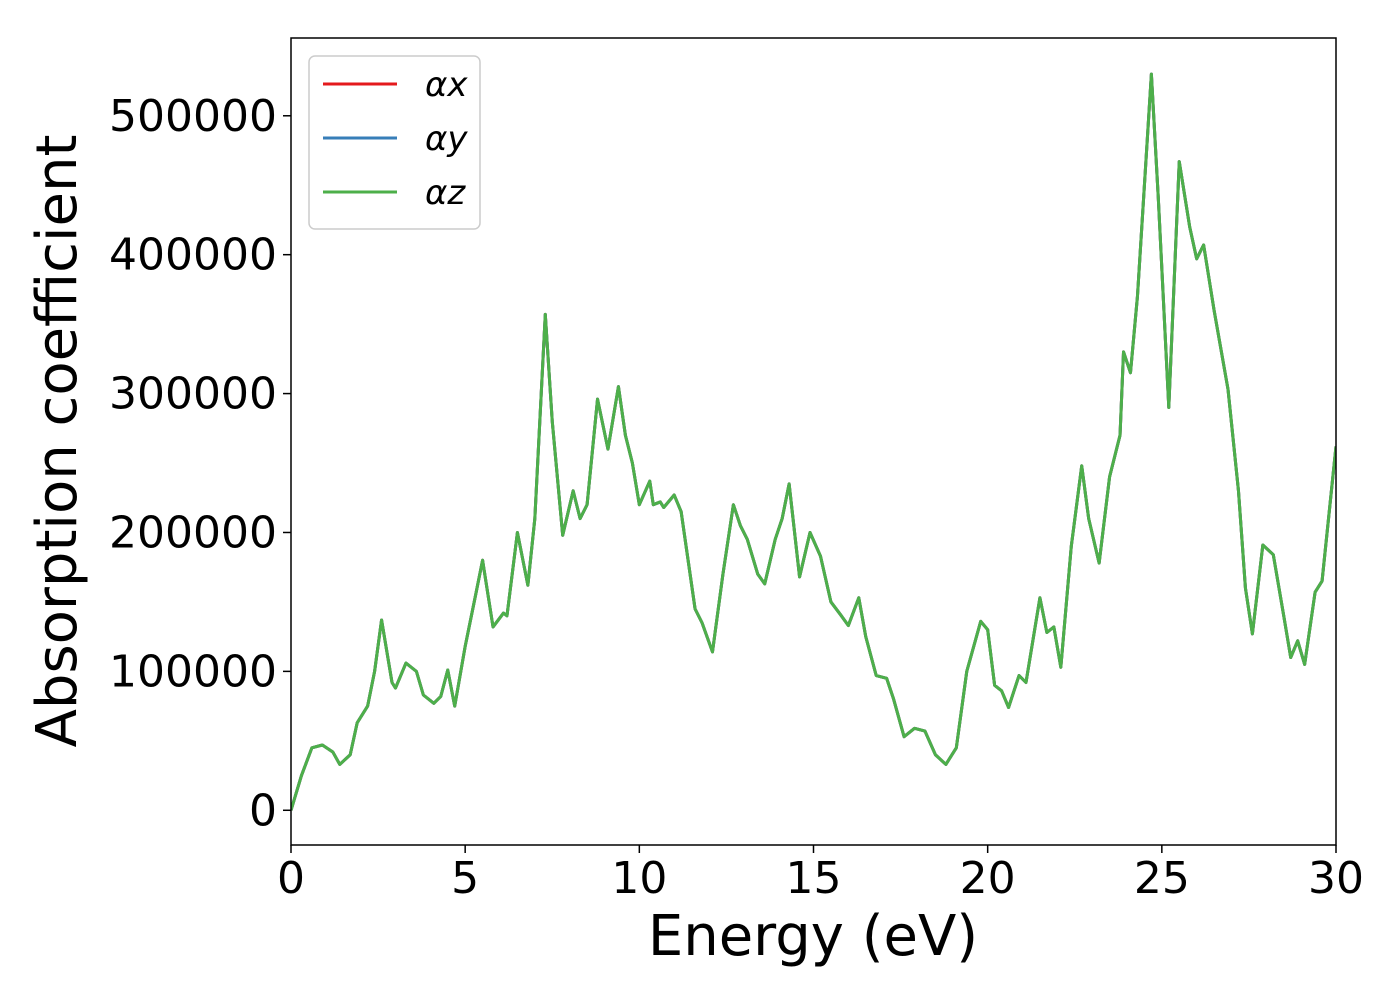 The height and width of the screenshot is (1000, 1400). What do you see at coordinates (193, 255) in the screenshot?
I see `y-tick-label: 400000` at bounding box center [193, 255].